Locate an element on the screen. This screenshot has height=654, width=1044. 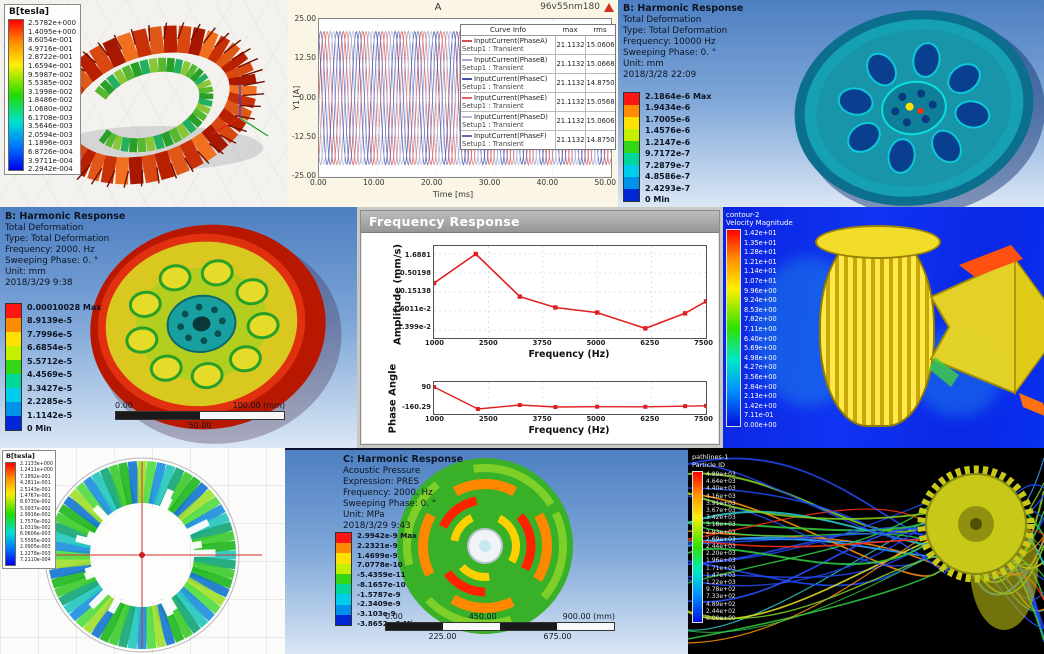
flux-legend-value: 2.1133e+000 is located at coordinates (36, 464).